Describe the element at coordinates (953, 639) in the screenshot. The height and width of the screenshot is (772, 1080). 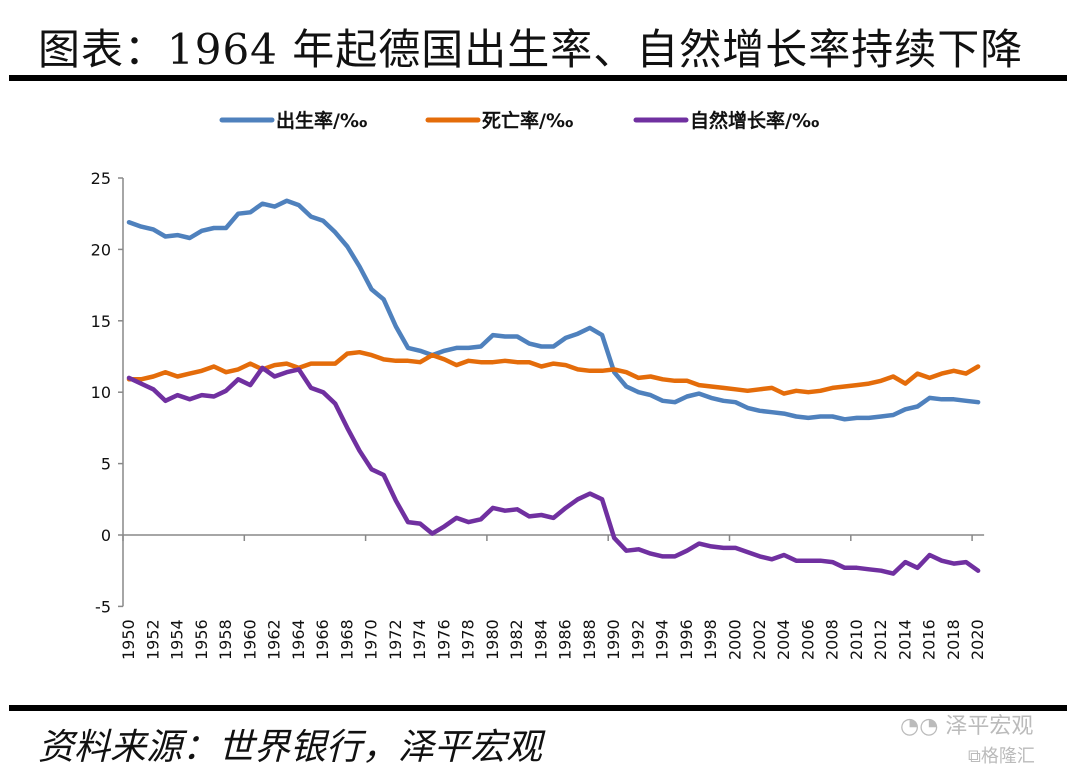
I see `x-tick-label: 2018` at that location.